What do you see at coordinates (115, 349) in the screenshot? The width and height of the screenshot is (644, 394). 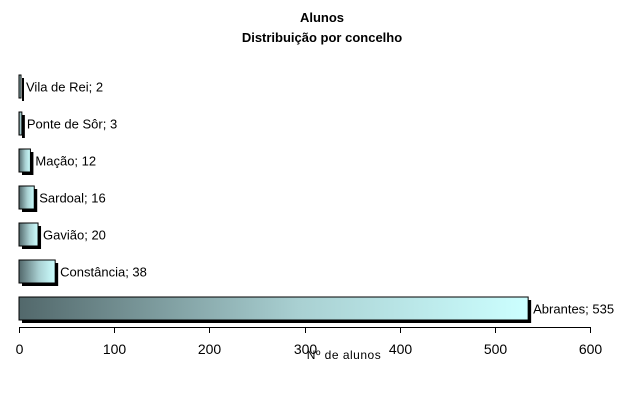 I see `x-tick-label: 100` at bounding box center [115, 349].